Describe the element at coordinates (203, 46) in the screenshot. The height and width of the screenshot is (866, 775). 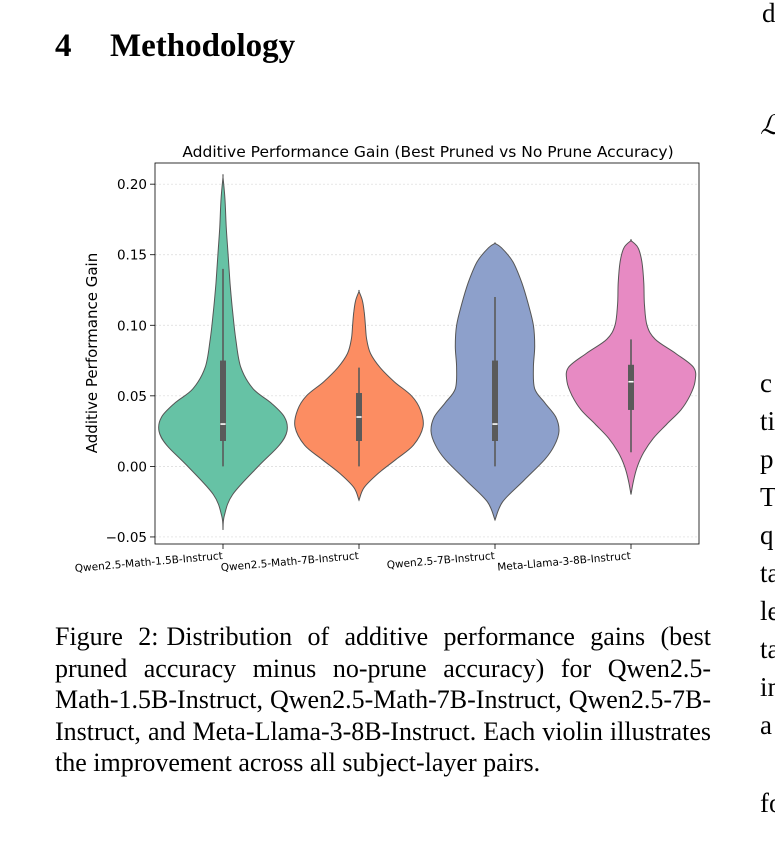
I see `section-title: Methodology` at that location.